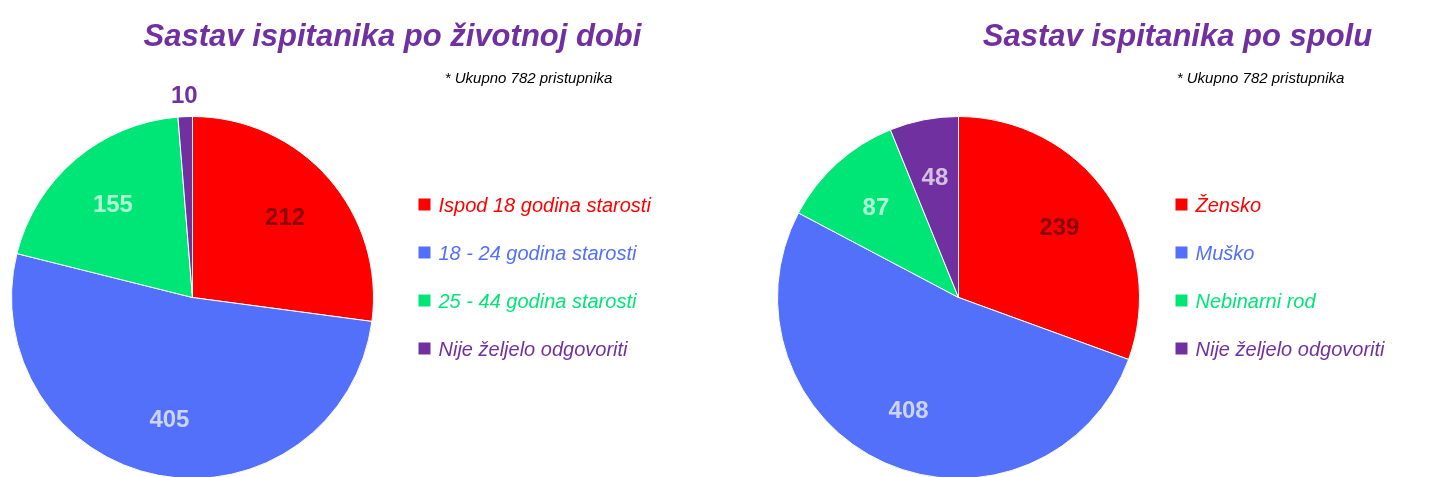 This screenshot has height=477, width=1433. What do you see at coordinates (537, 252) in the screenshot?
I see `legend-label: 18 - 24 godina starosti` at bounding box center [537, 252].